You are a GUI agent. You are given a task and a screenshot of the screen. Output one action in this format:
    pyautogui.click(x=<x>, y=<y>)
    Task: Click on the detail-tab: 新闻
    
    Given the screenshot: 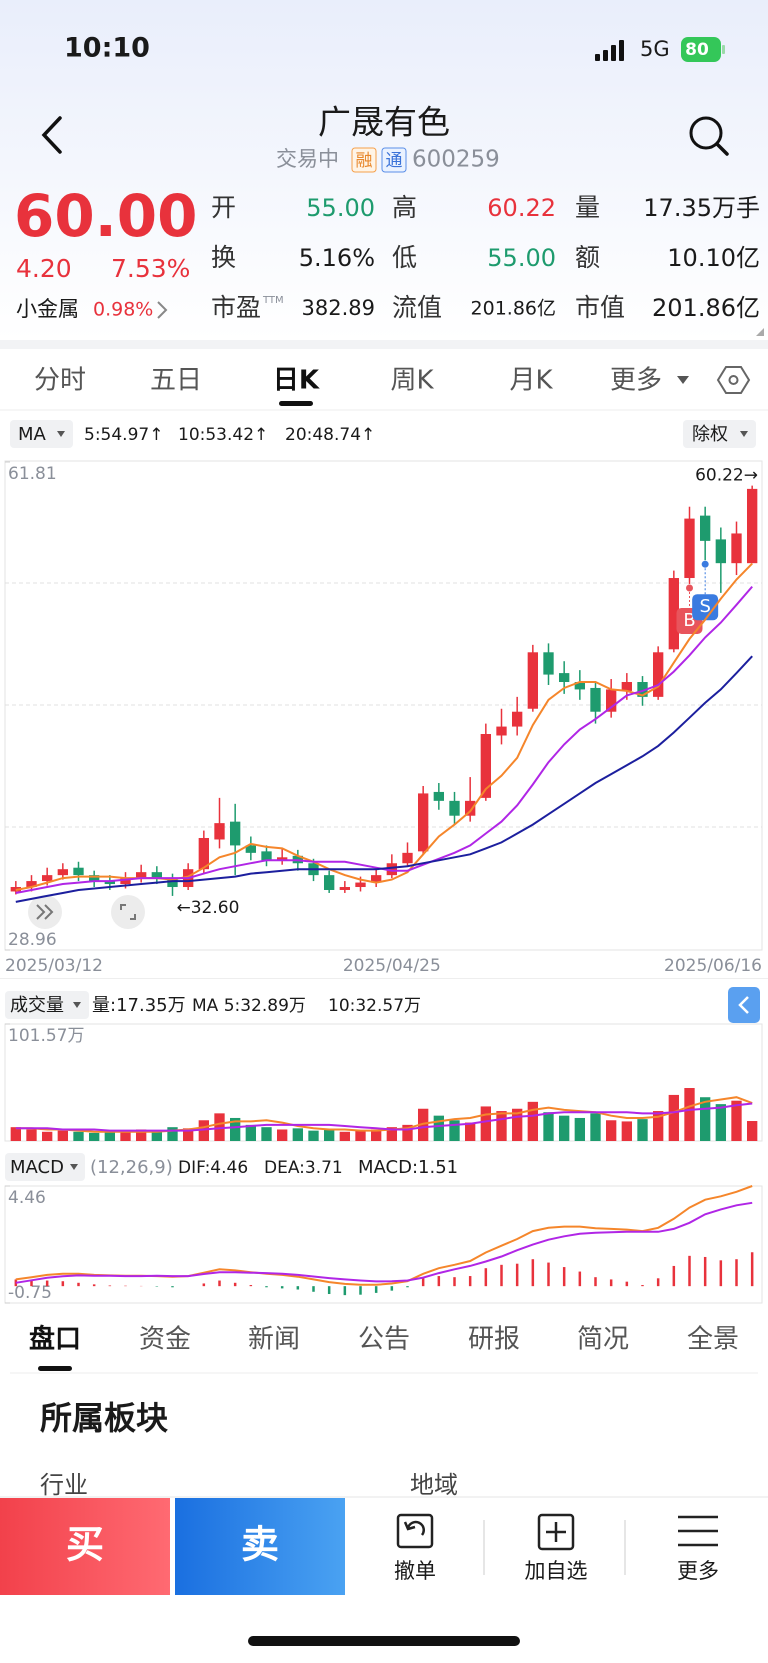 What is the action you would take?
    pyautogui.click(x=274, y=1340)
    